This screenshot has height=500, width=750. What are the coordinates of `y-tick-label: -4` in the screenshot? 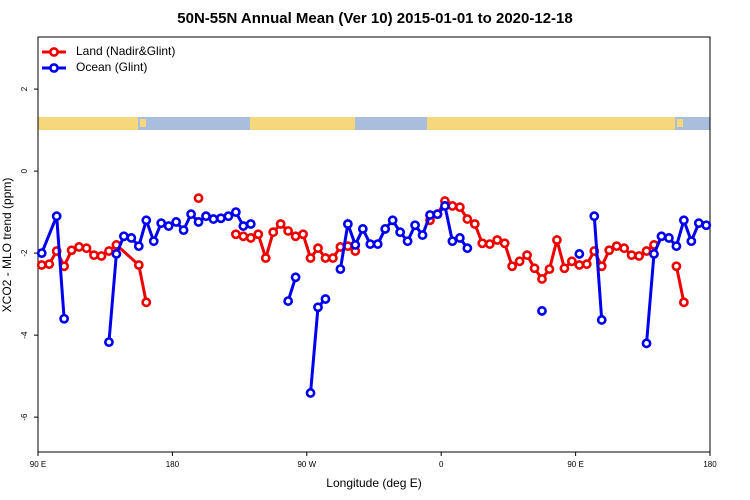 It's located at (24, 335).